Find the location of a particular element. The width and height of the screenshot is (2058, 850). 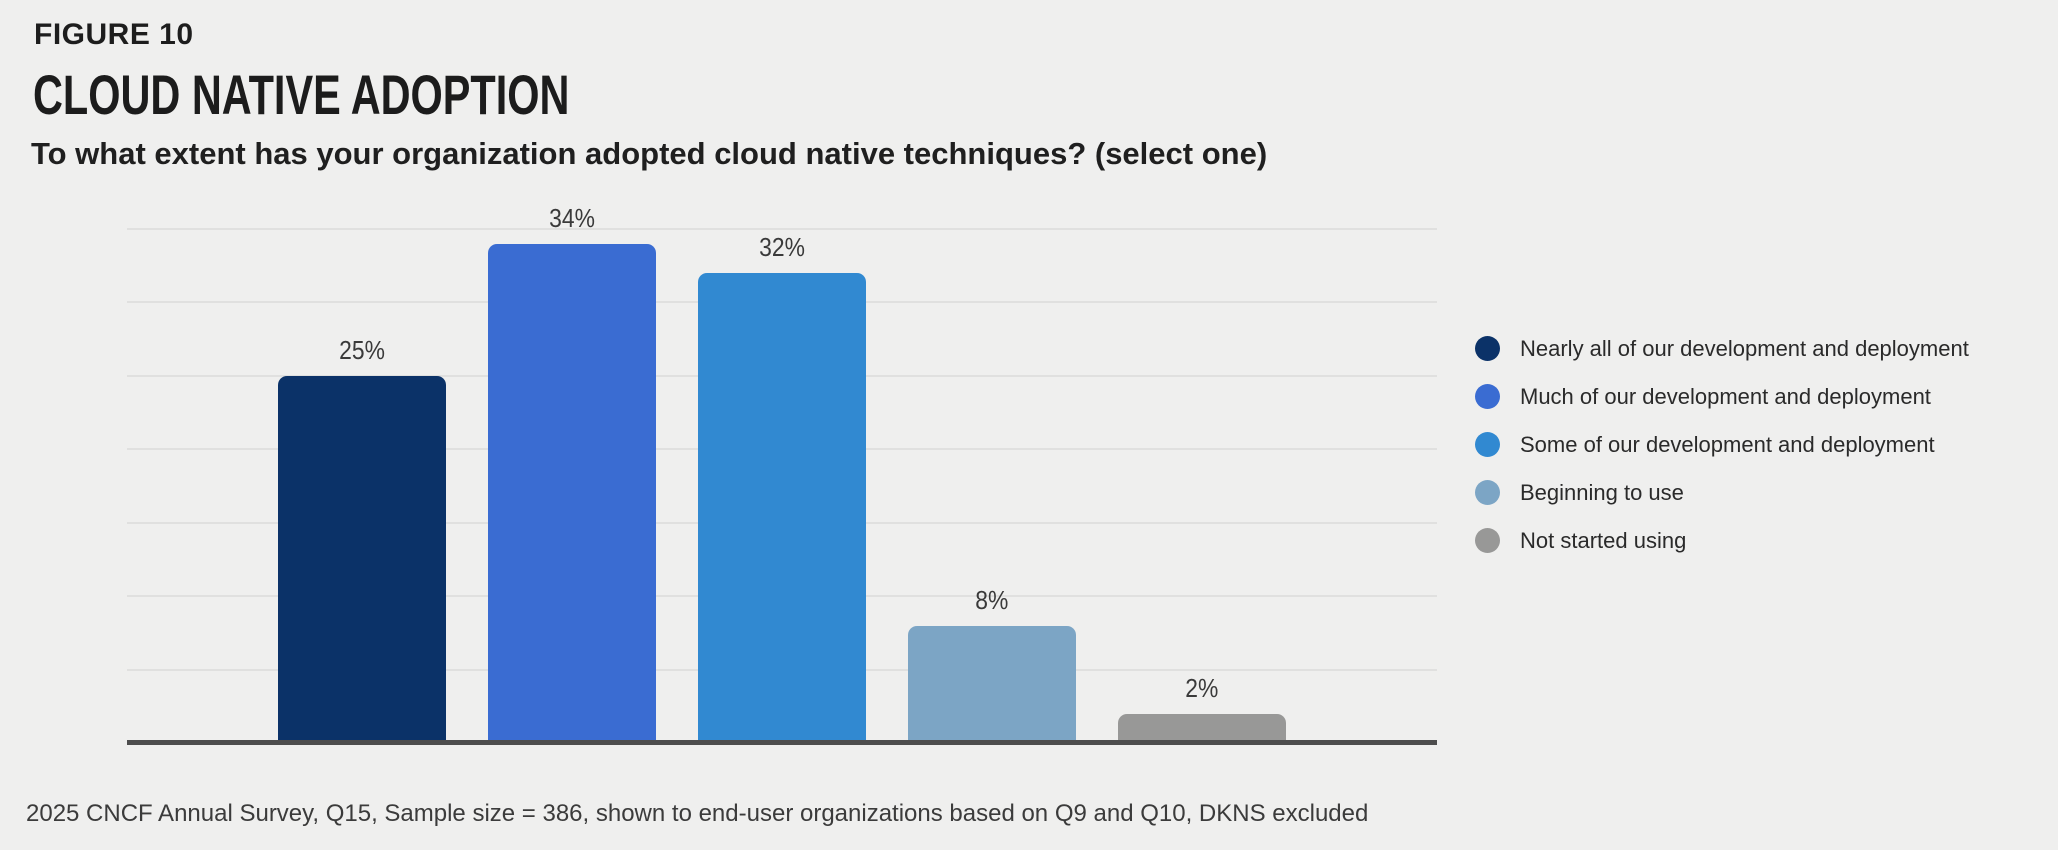

bar-value-label: 8% is located at coordinates (992, 600).